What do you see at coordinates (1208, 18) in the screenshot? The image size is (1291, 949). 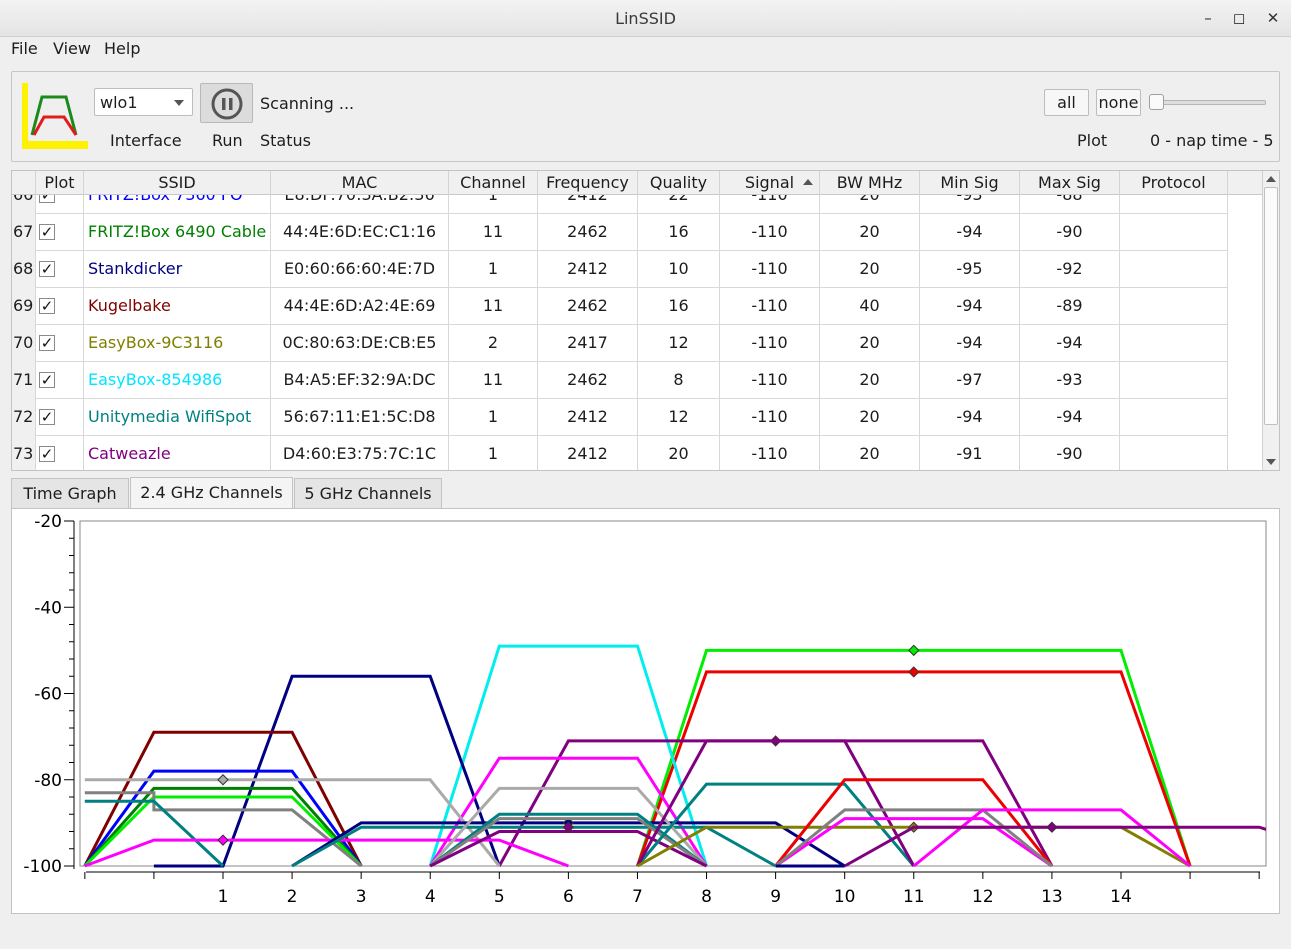 I see `minimize-icon: –` at bounding box center [1208, 18].